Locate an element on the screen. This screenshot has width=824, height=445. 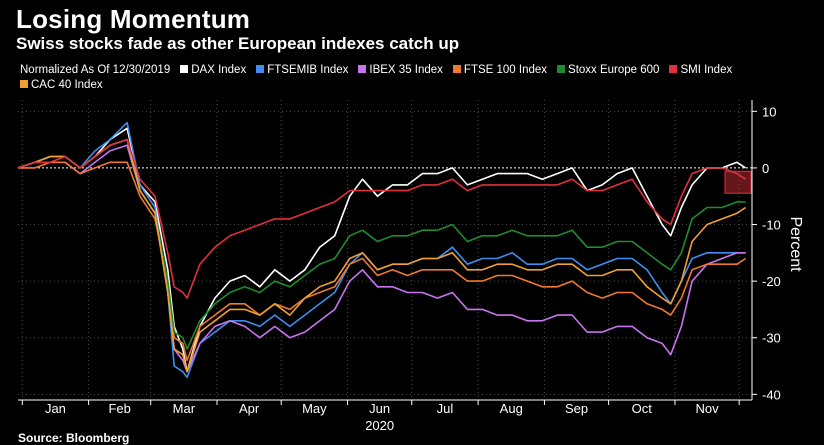
x-tick-label: May is located at coordinates (314, 408).